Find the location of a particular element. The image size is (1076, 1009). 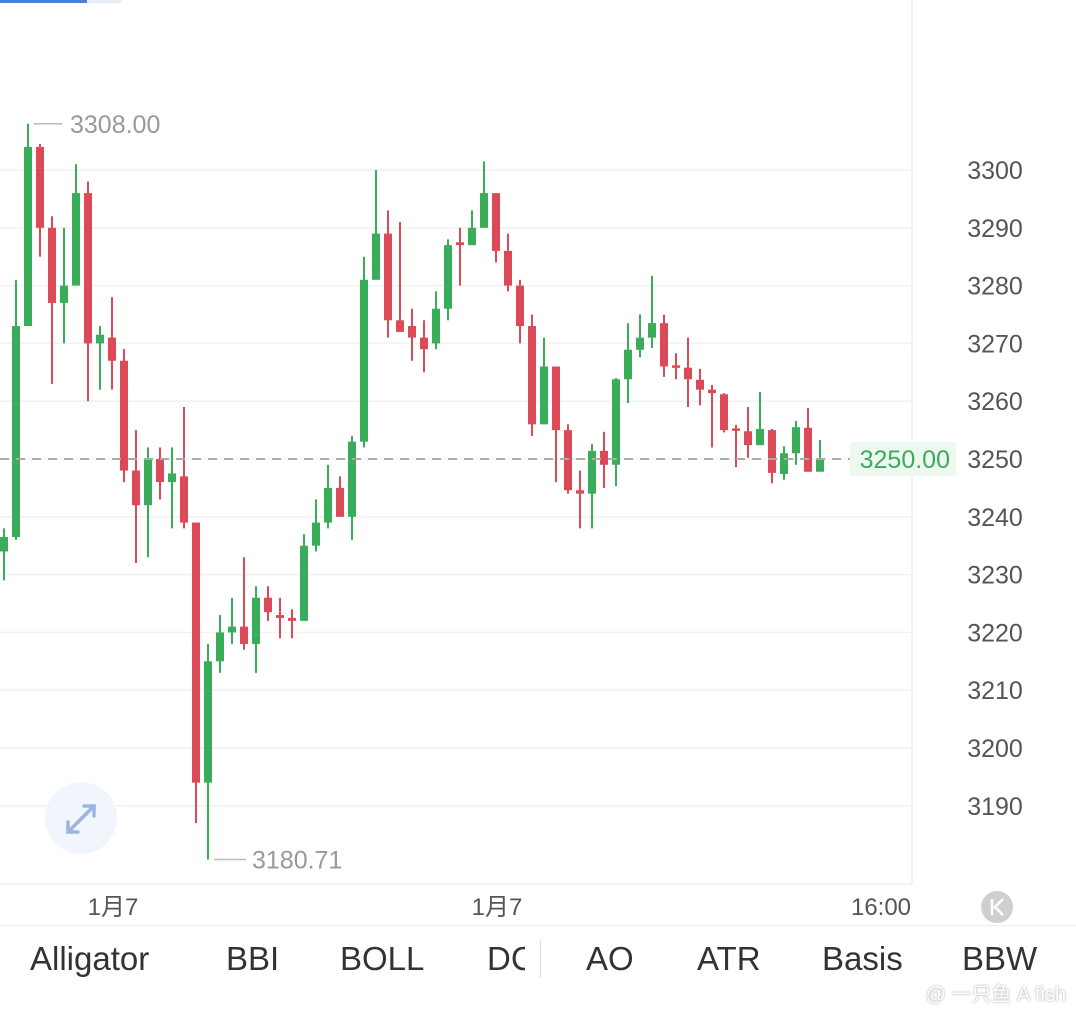

active-tab-indicator is located at coordinates (43, 1).